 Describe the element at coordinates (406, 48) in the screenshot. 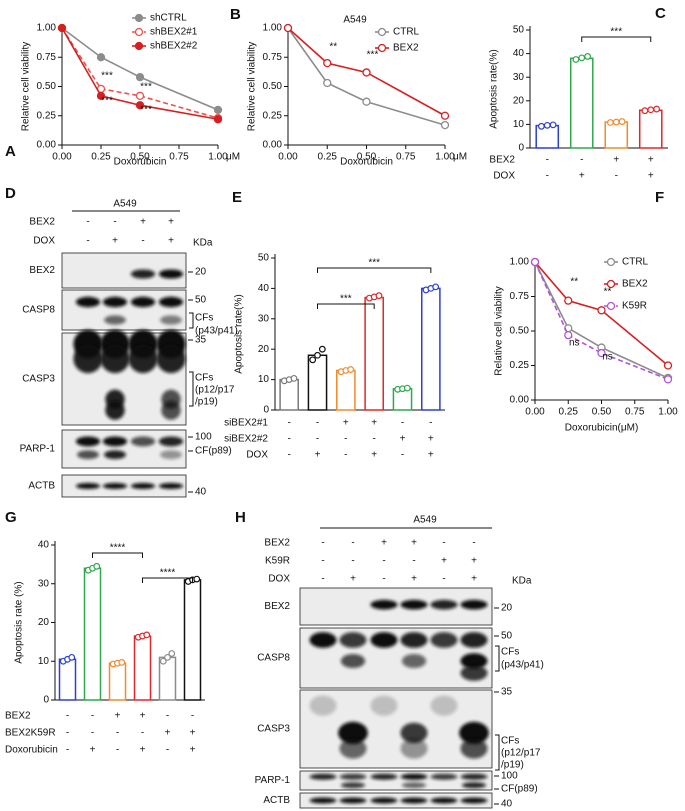

I see `legend-label: BEX2` at that location.